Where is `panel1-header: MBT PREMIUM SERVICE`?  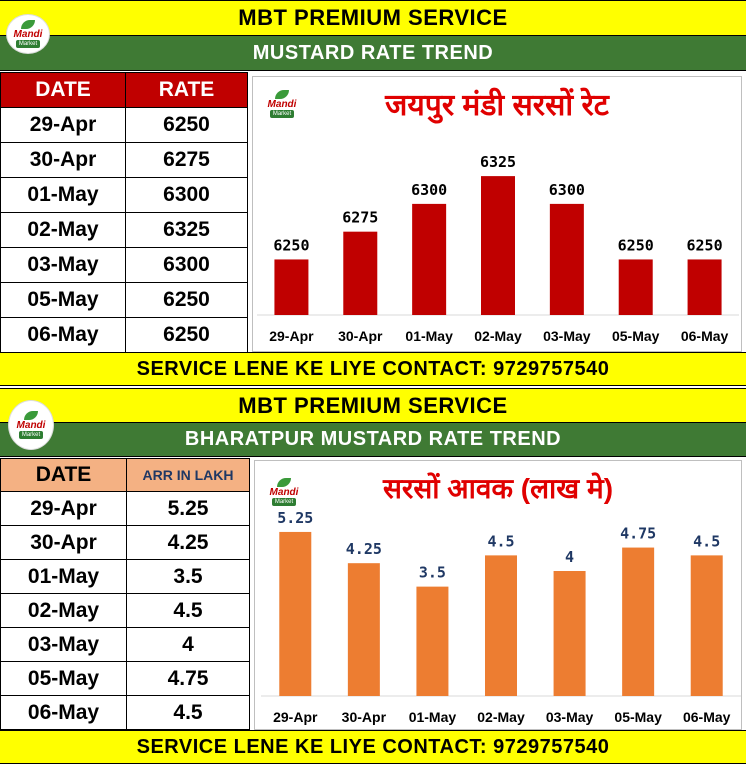
panel1-header: MBT PREMIUM SERVICE is located at coordinates (373, 18).